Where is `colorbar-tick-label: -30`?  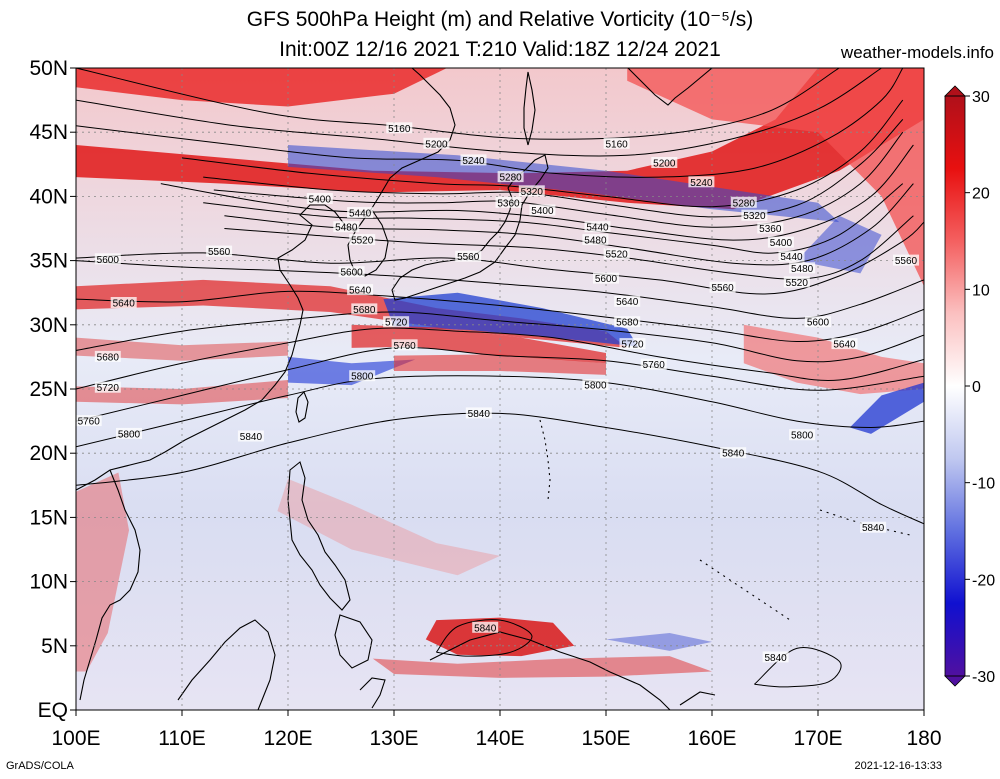 colorbar-tick-label: -30 is located at coordinates (983, 677).